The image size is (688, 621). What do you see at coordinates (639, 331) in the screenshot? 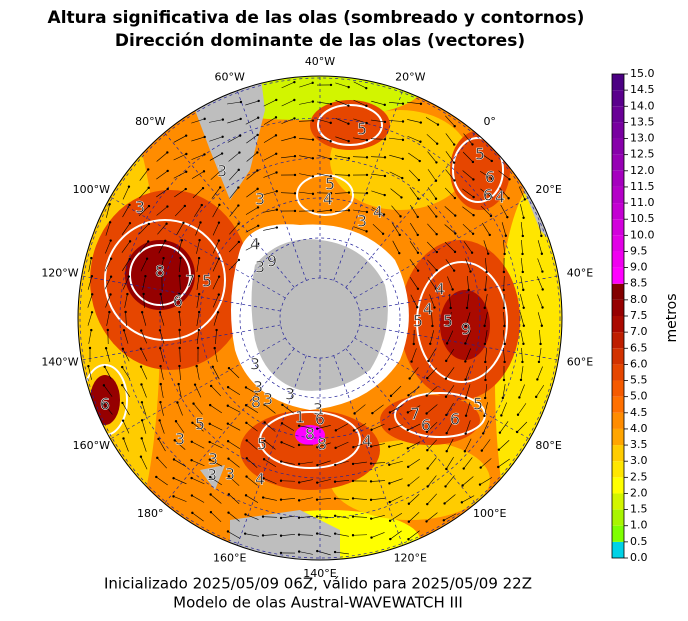
I see `colorbar-tick-label: 7.0` at bounding box center [639, 331].